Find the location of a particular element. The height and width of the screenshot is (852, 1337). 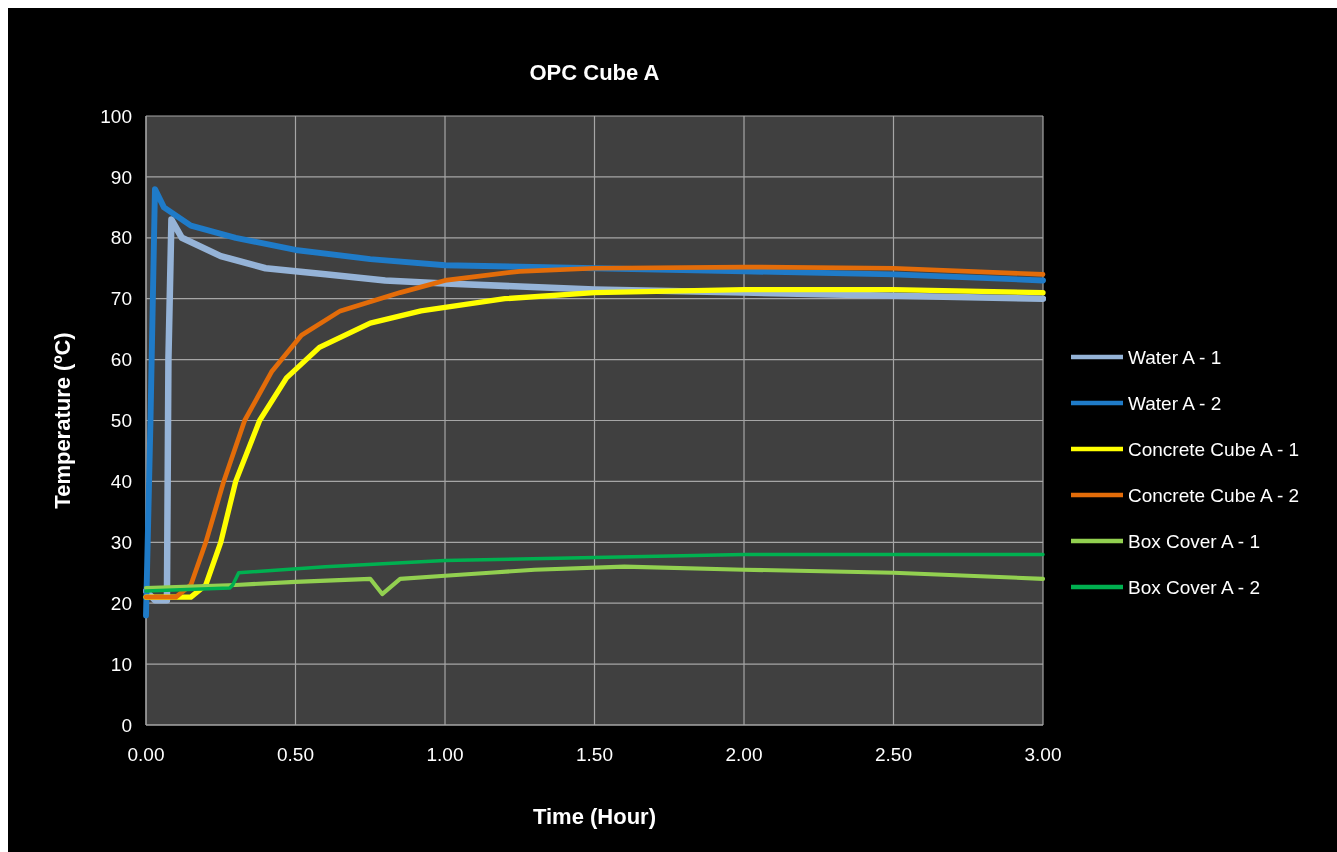

y-tick-label: 20 is located at coordinates (121, 603).